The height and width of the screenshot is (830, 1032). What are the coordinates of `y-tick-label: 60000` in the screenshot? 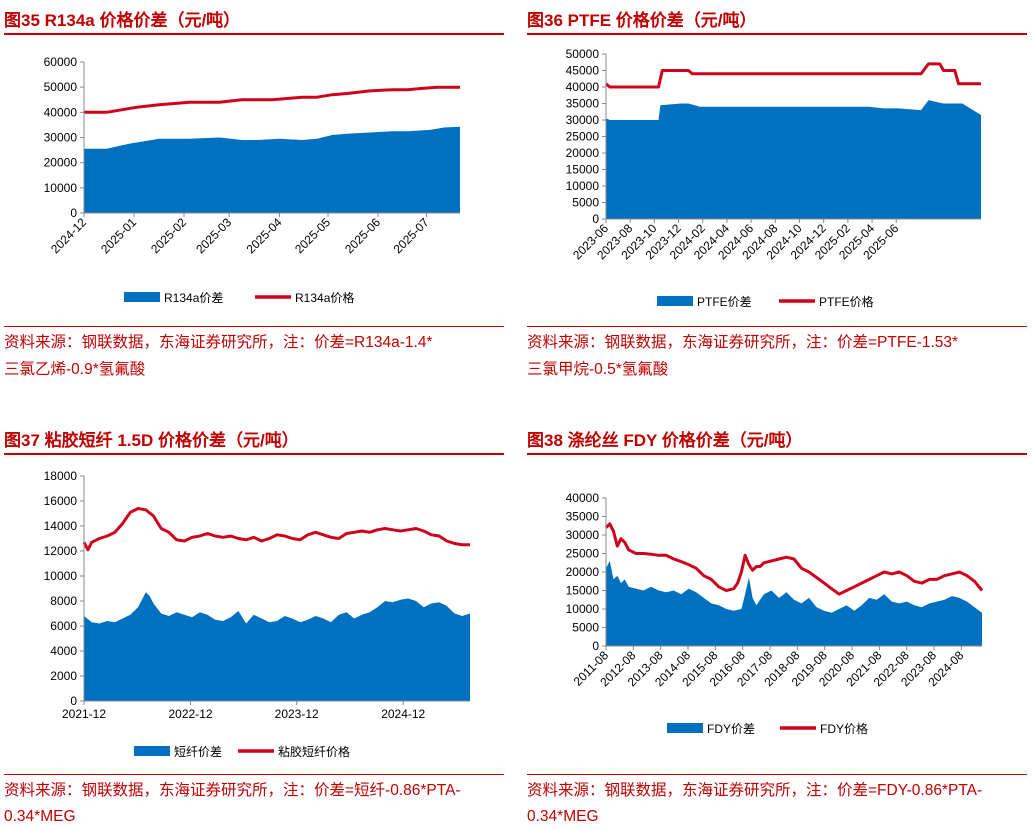 It's located at (61, 62).